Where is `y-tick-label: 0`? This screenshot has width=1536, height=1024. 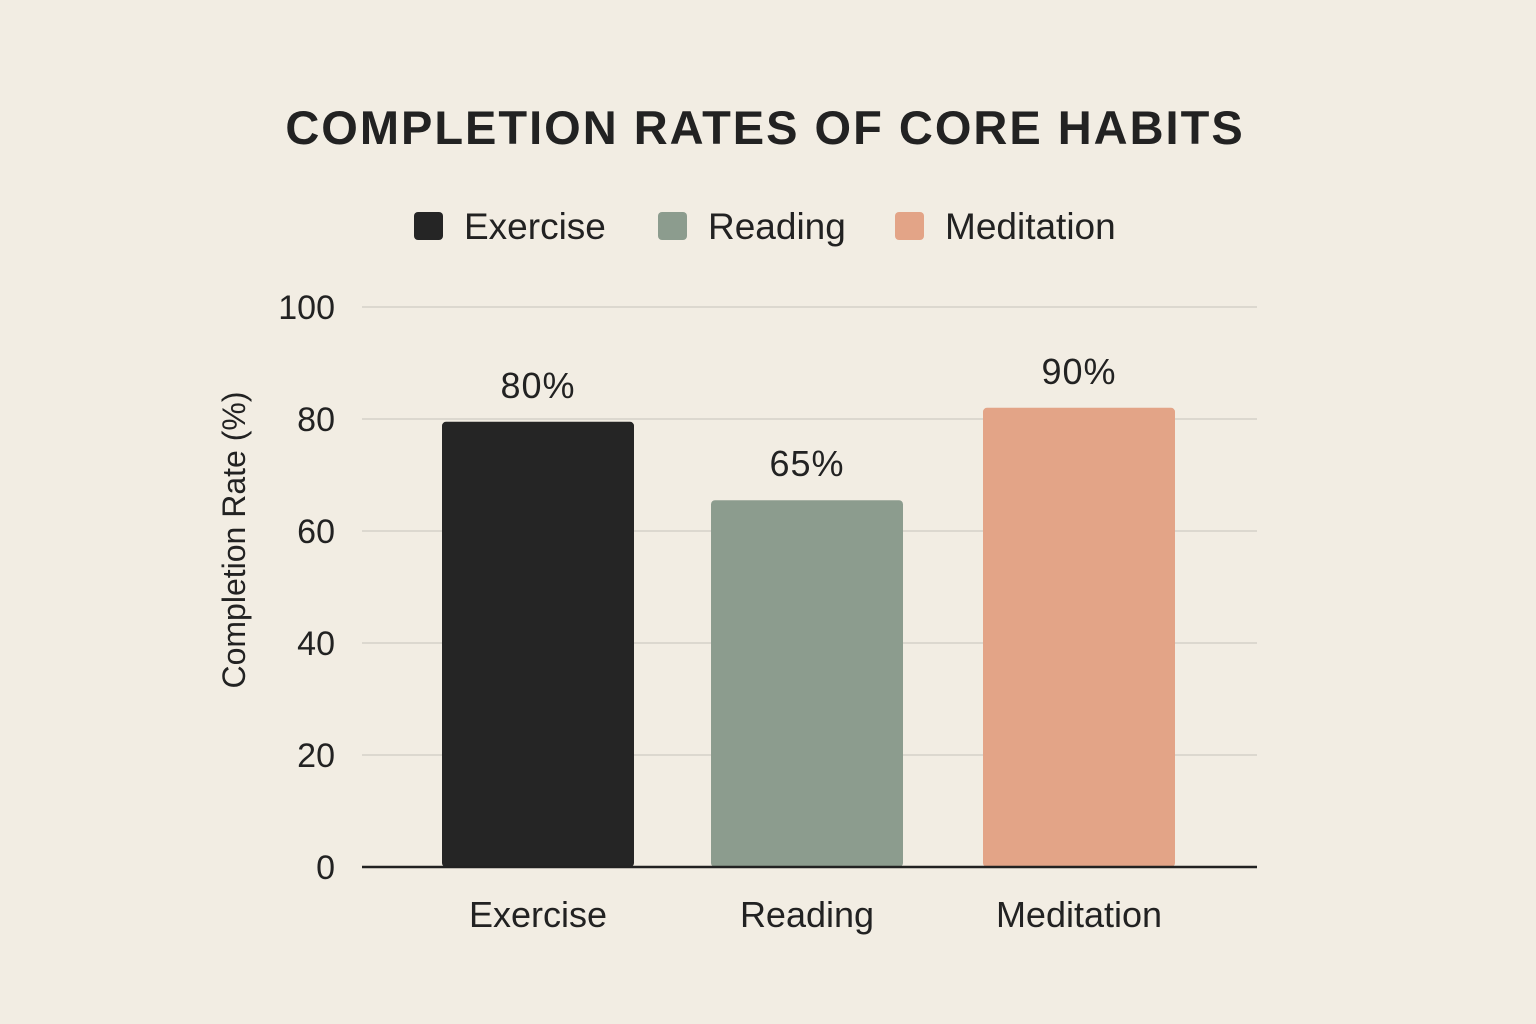 y-tick-label: 0 is located at coordinates (325, 868).